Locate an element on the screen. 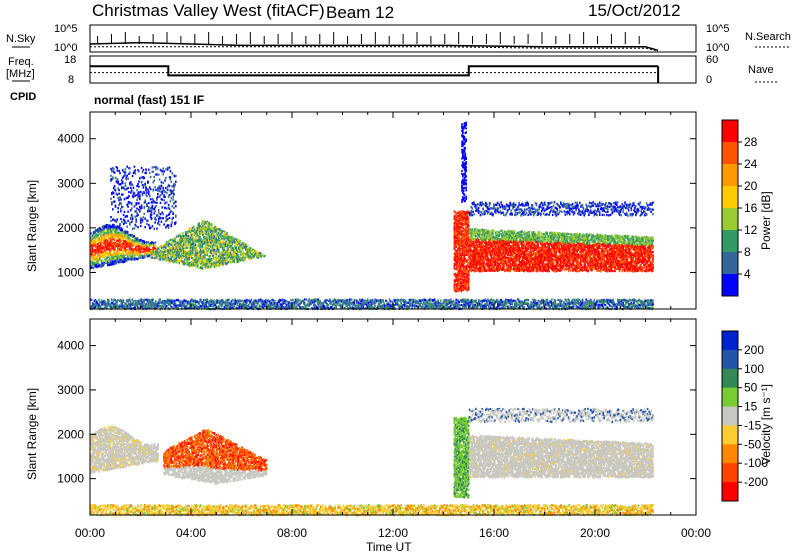  freq-lines is located at coordinates (375, 74).